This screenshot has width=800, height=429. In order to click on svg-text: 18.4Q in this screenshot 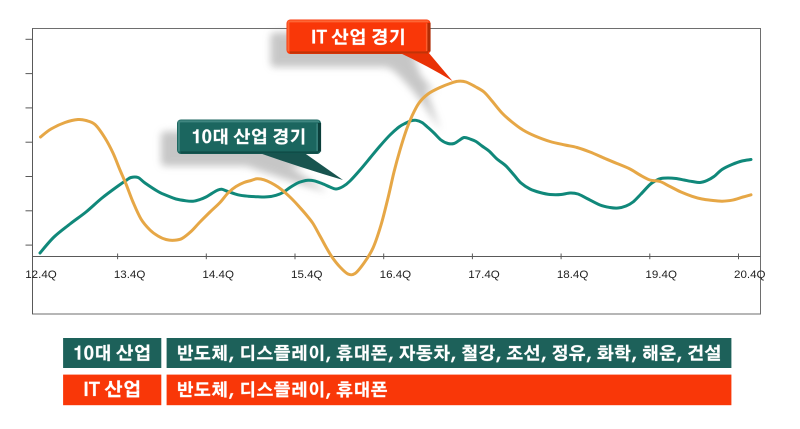, I will do `click(573, 275)`.